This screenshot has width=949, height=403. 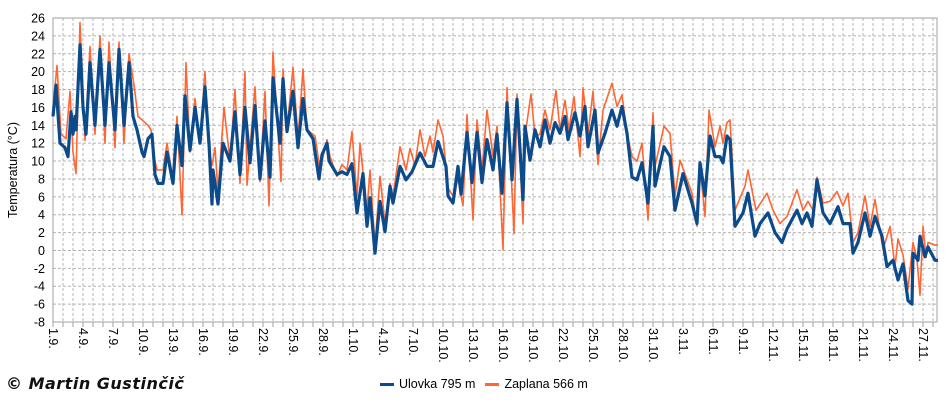 What do you see at coordinates (38, 162) in the screenshot?
I see `y-tick-label: 10` at bounding box center [38, 162].